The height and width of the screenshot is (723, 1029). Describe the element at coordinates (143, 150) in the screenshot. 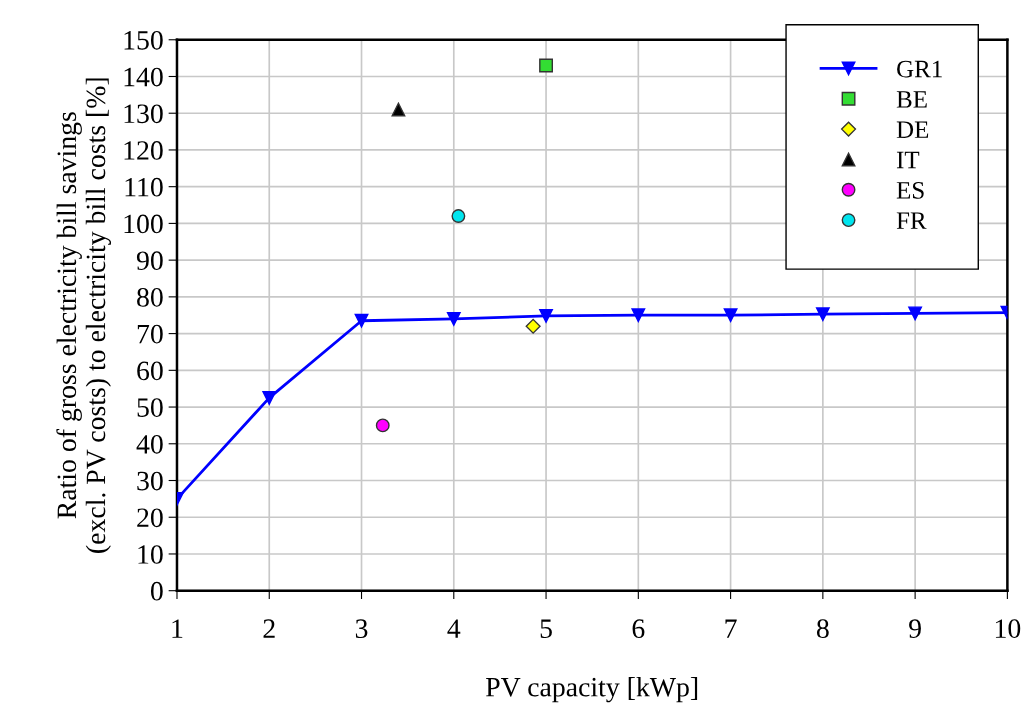

I see `y-tick-label: 120` at that location.